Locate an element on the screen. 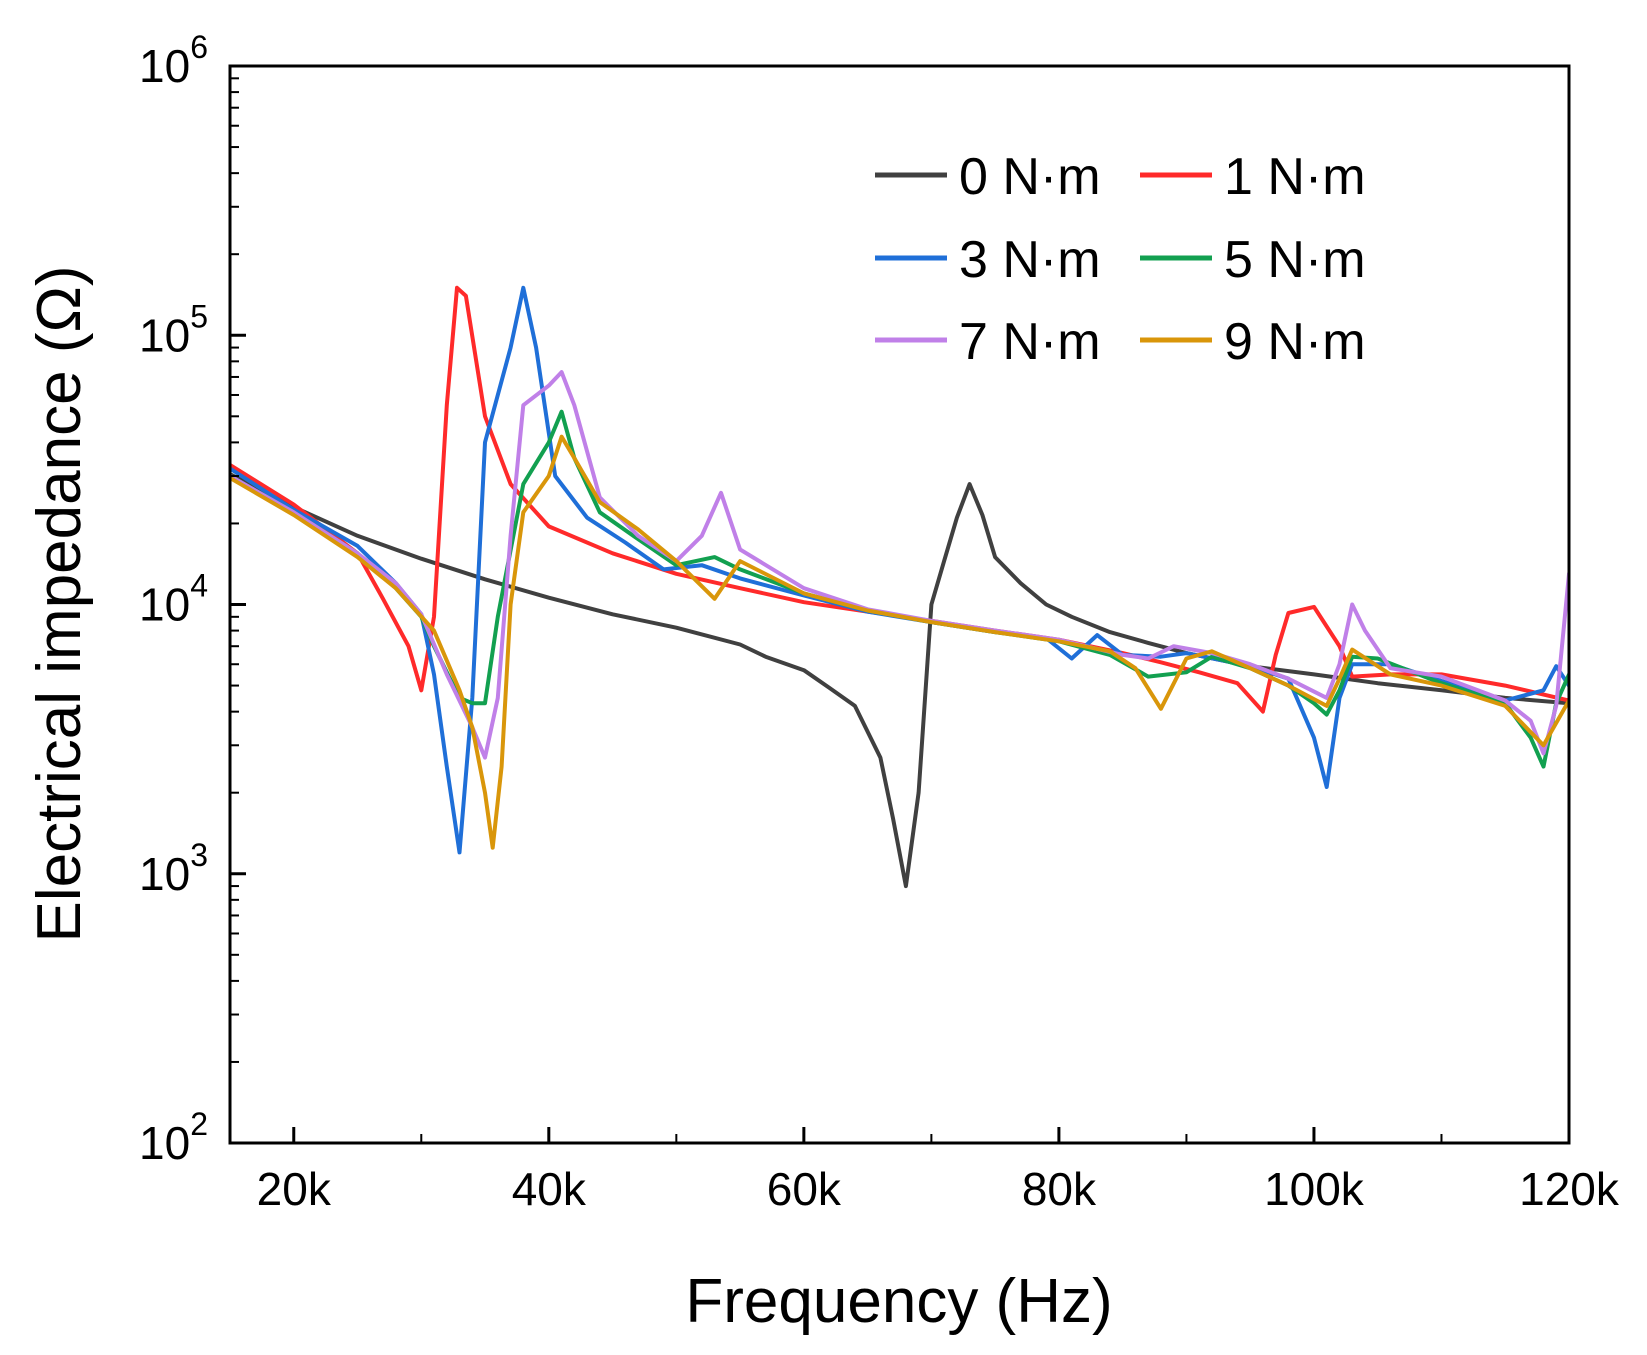 Image resolution: width=1647 pixels, height=1355 pixels. legend-label: 9 N·m is located at coordinates (1295, 342).